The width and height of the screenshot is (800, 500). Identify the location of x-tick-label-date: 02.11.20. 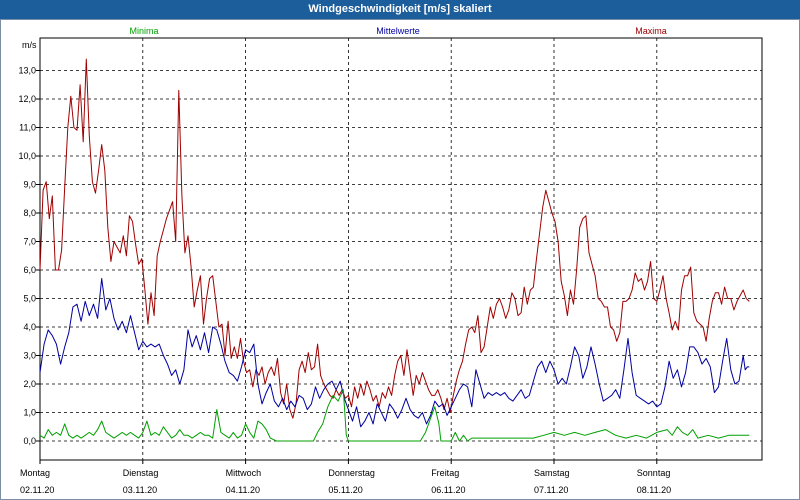
(37, 490).